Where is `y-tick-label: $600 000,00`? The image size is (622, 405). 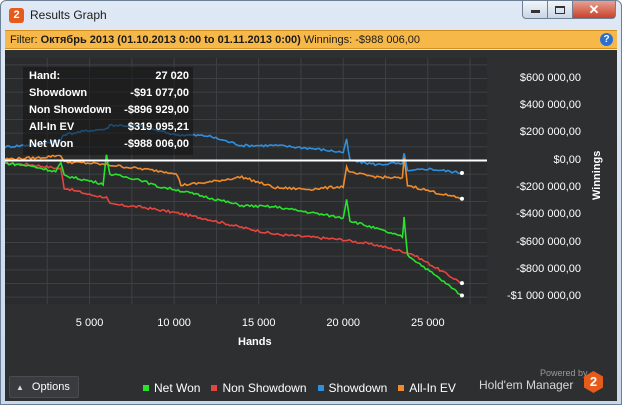 y-tick-label: $600 000,00 is located at coordinates (550, 77).